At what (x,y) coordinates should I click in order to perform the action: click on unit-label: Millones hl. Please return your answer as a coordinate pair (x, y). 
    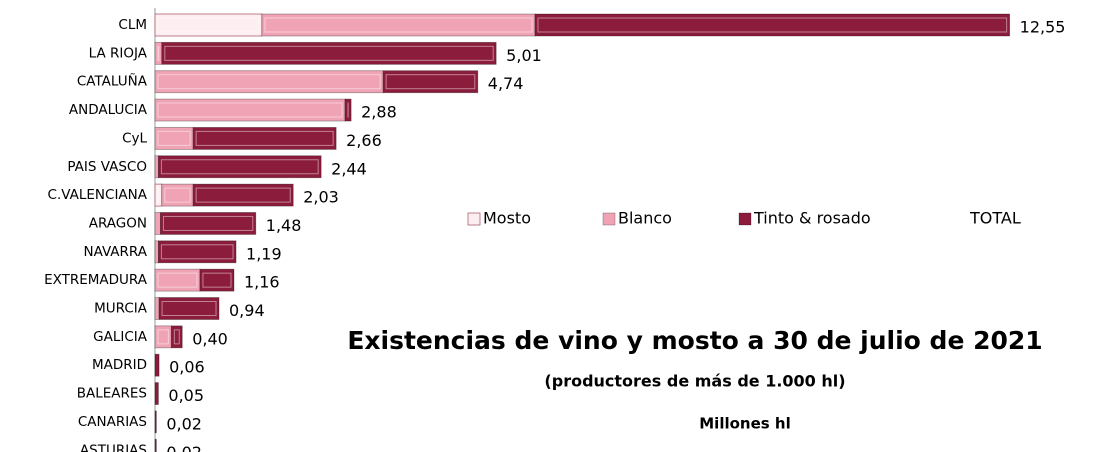
    Looking at the image, I should click on (744, 424).